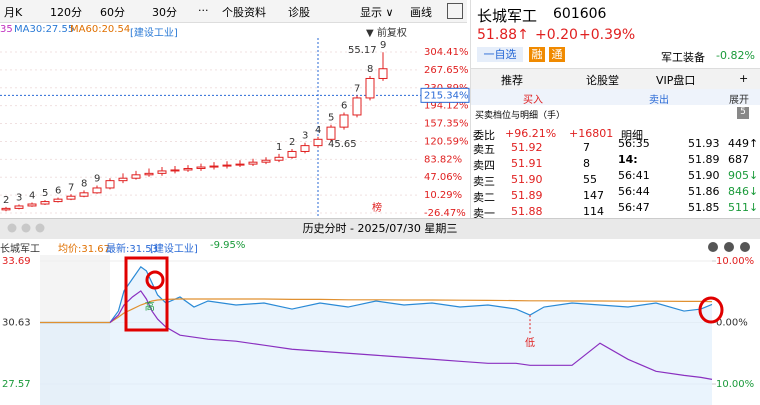 The image size is (760, 405). What do you see at coordinates (20, 249) in the screenshot?
I see `info-item: 长城军工` at bounding box center [20, 249].